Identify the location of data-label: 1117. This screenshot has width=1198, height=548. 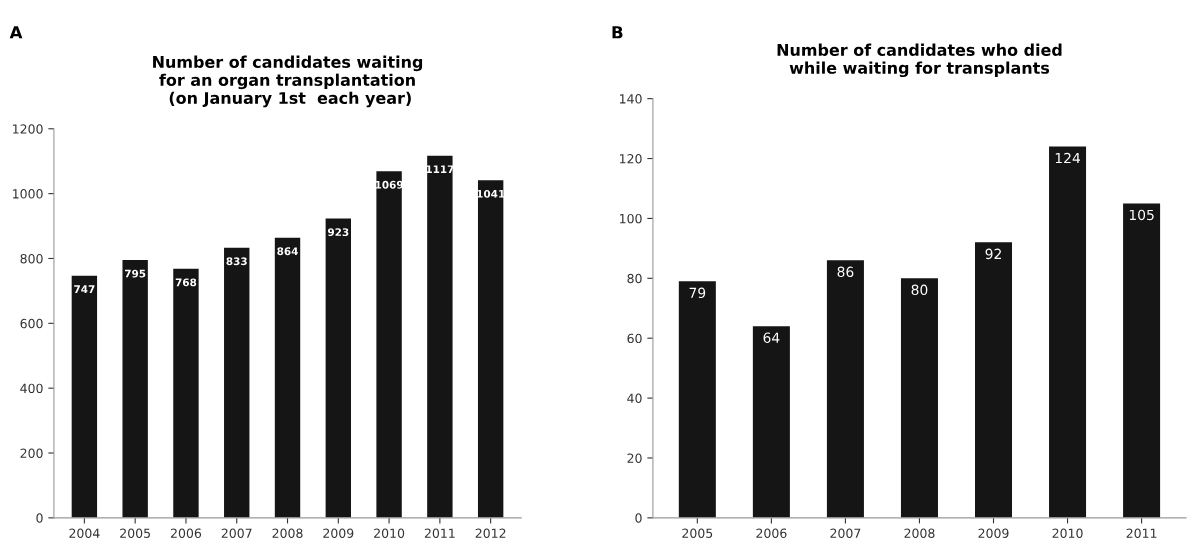
(440, 169).